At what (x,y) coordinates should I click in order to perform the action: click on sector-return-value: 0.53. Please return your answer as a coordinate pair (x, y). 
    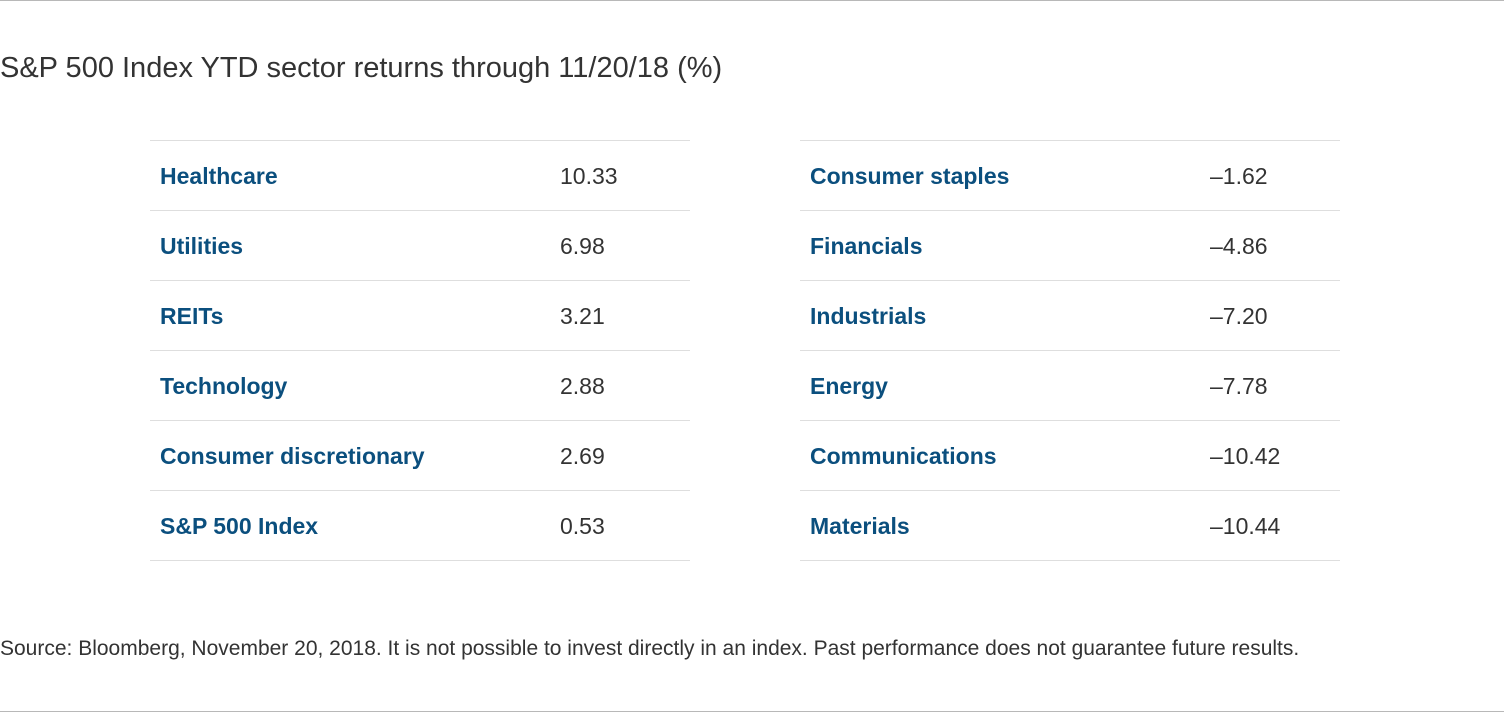
    Looking at the image, I should click on (582, 526).